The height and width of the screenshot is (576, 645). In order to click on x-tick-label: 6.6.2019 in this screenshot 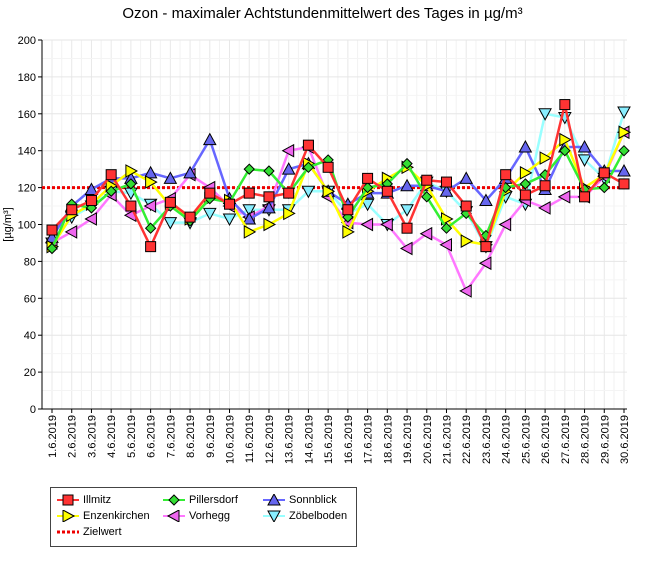, I will do `click(152, 436)`.